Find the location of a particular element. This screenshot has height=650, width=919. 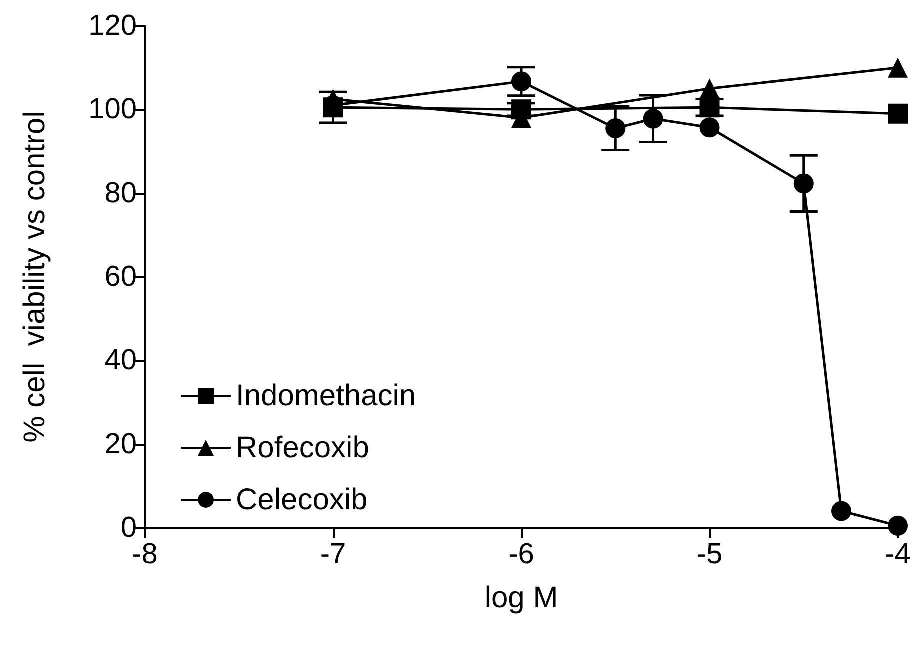

y-tick-label: 60 is located at coordinates (120, 277).